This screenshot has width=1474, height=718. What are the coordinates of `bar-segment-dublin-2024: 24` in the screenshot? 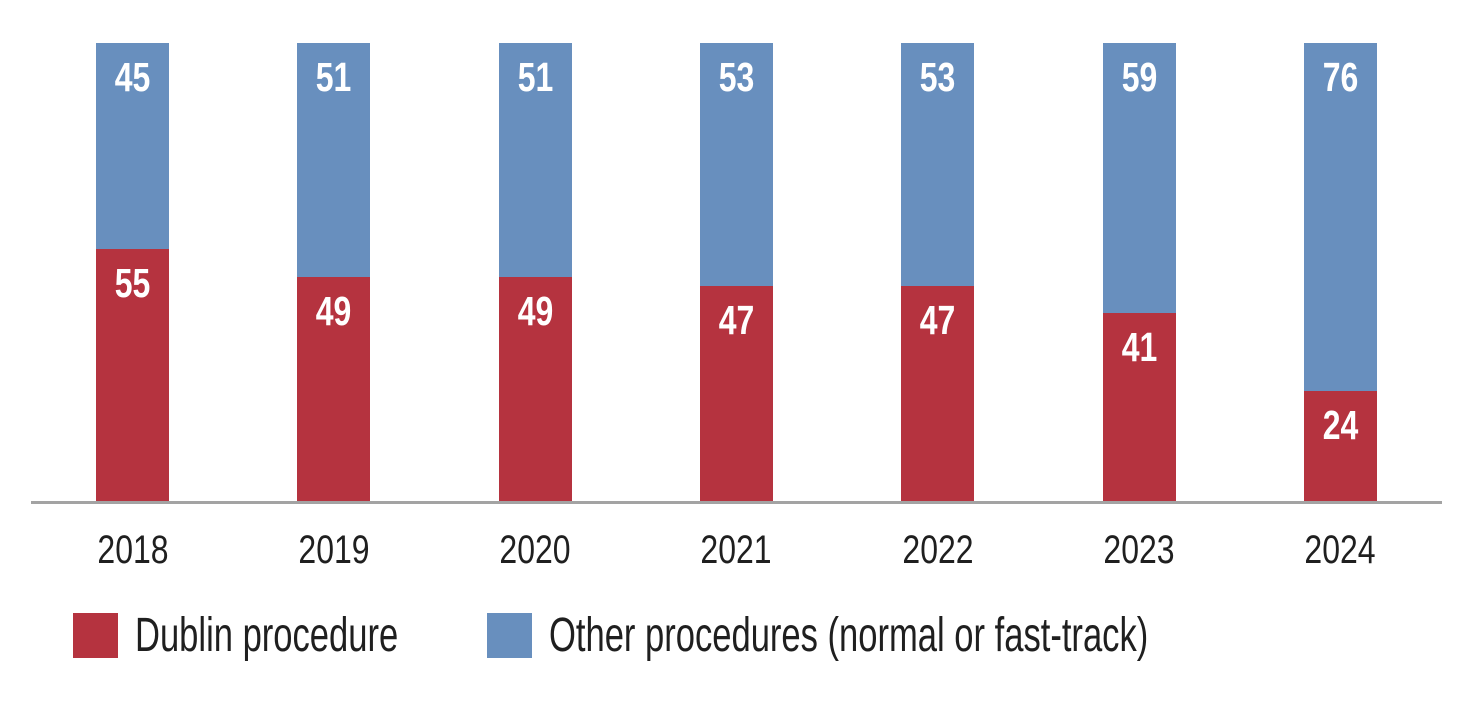 It's located at (1340, 446).